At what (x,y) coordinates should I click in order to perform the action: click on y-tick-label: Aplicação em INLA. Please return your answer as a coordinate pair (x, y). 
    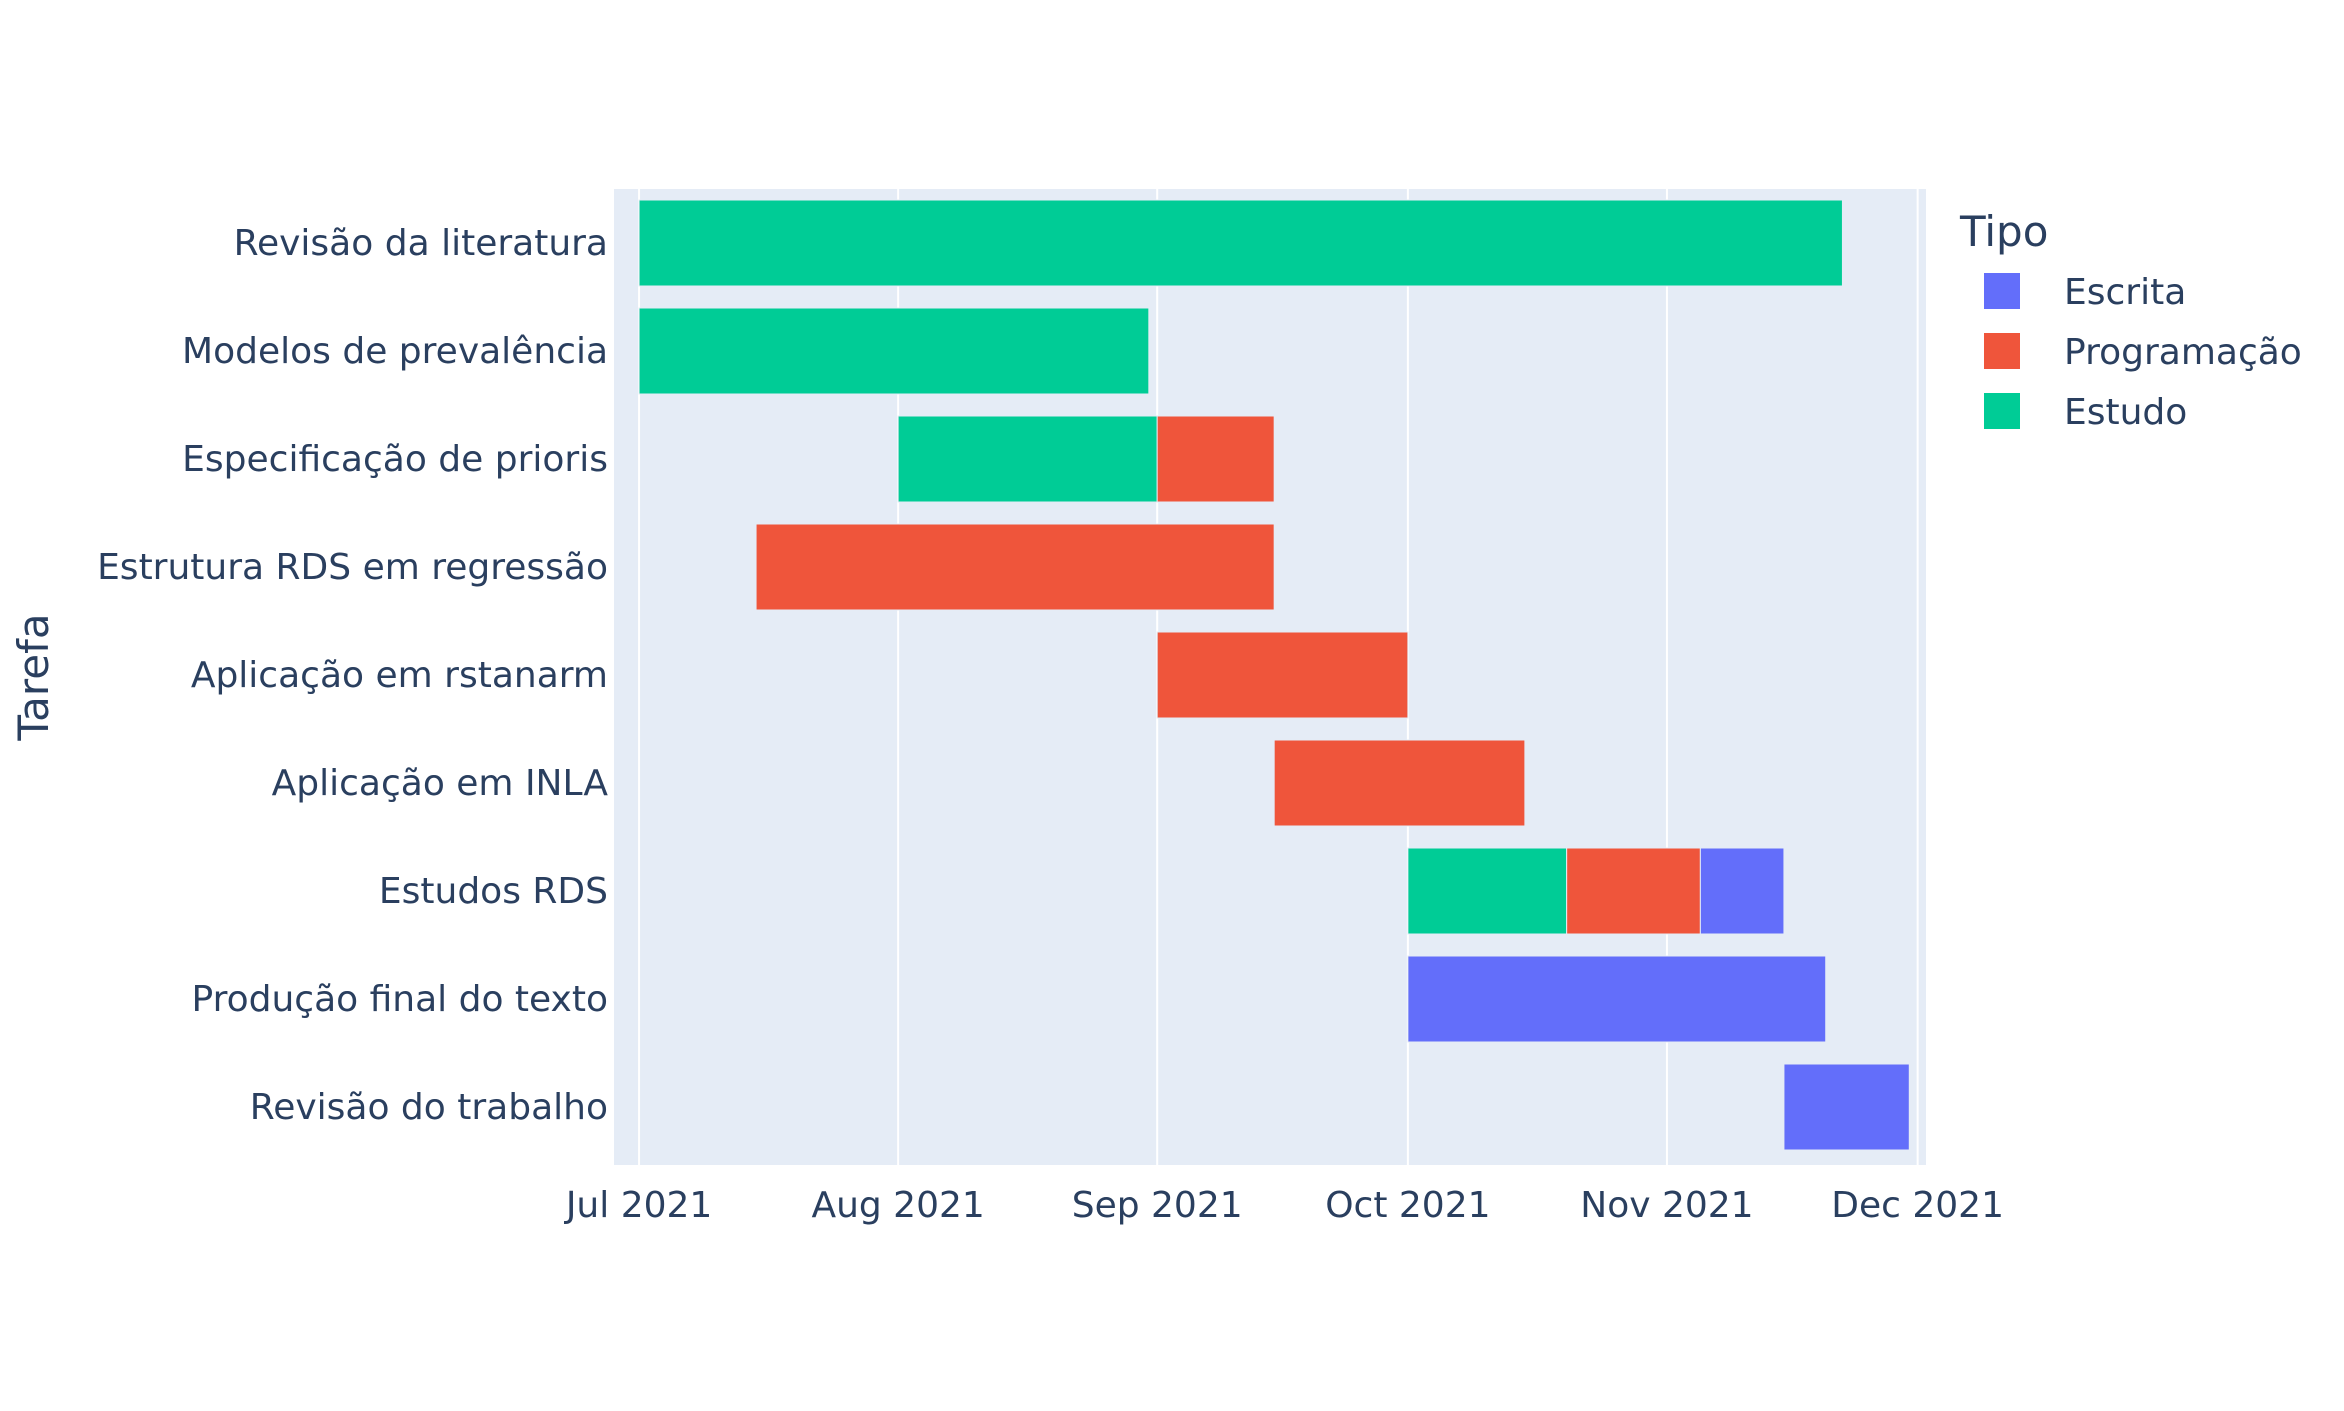
    Looking at the image, I should click on (440, 783).